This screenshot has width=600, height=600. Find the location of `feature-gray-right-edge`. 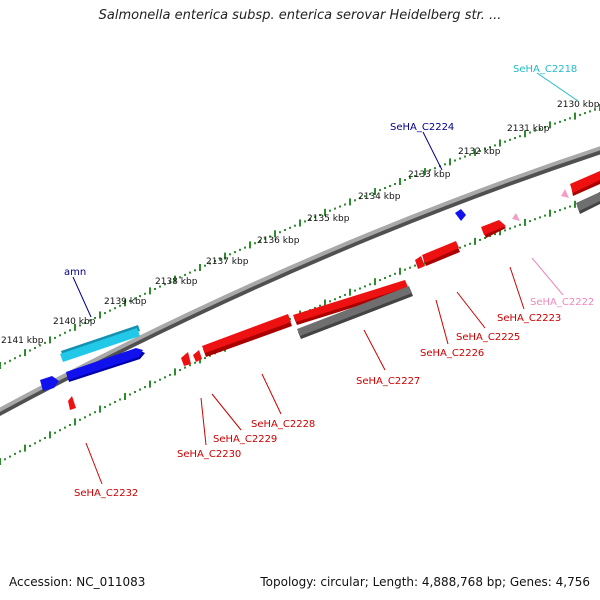

feature-gray-right-edge is located at coordinates (588, 203).